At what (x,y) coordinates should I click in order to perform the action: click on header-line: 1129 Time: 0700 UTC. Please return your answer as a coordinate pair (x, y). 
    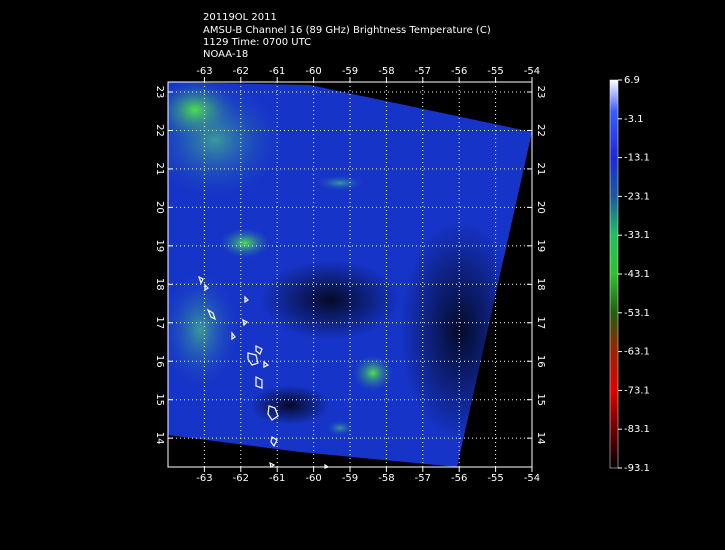
    Looking at the image, I should click on (257, 42).